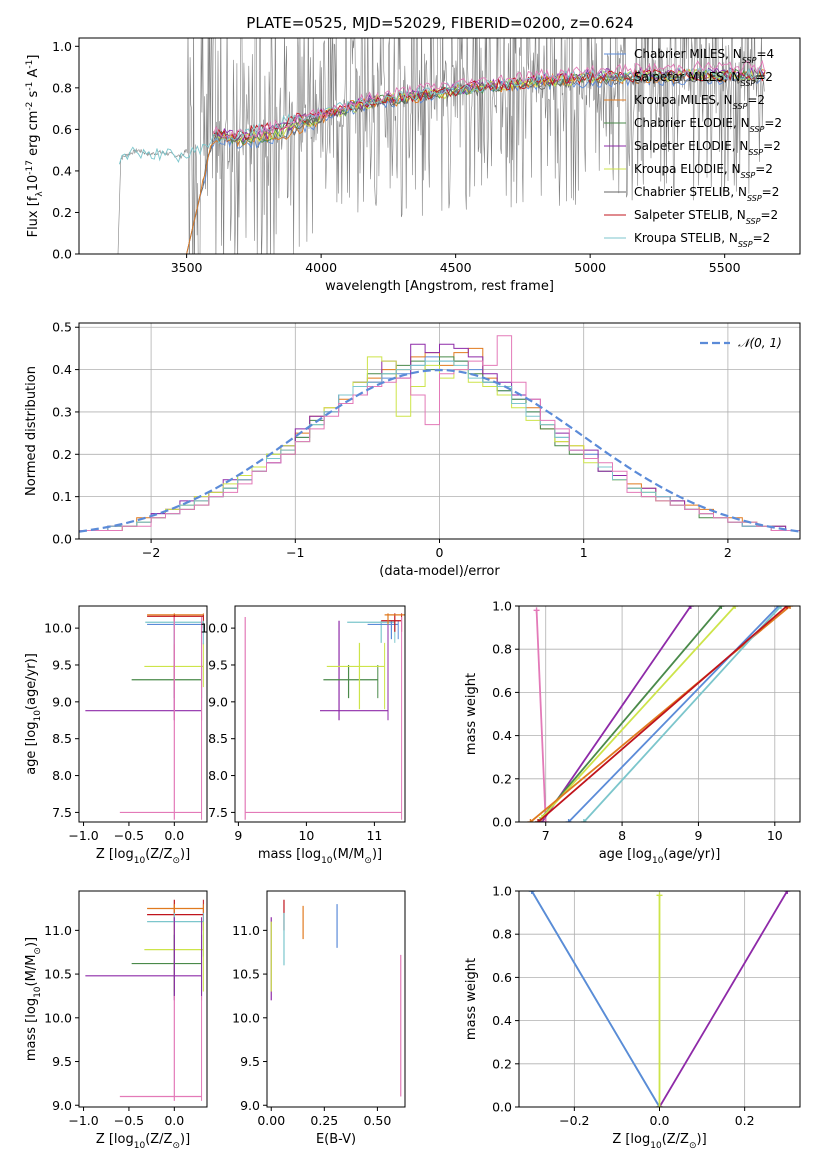 This screenshot has width=819, height=1170. I want to click on x-tick-label: 0, so click(440, 552).